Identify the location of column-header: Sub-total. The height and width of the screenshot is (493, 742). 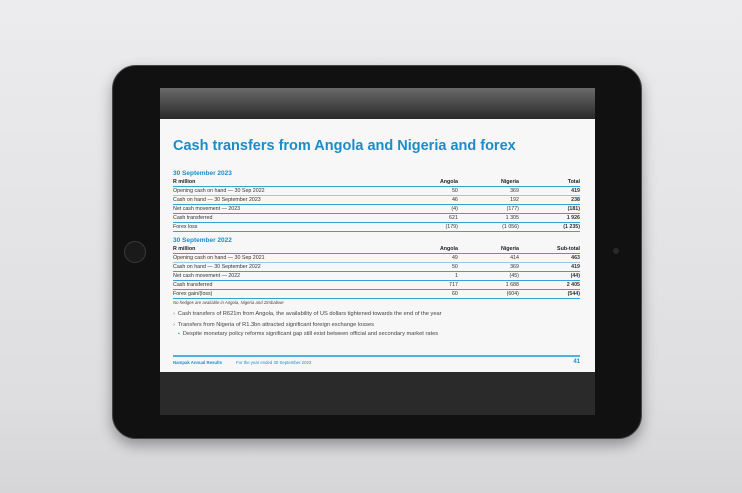
(549, 249).